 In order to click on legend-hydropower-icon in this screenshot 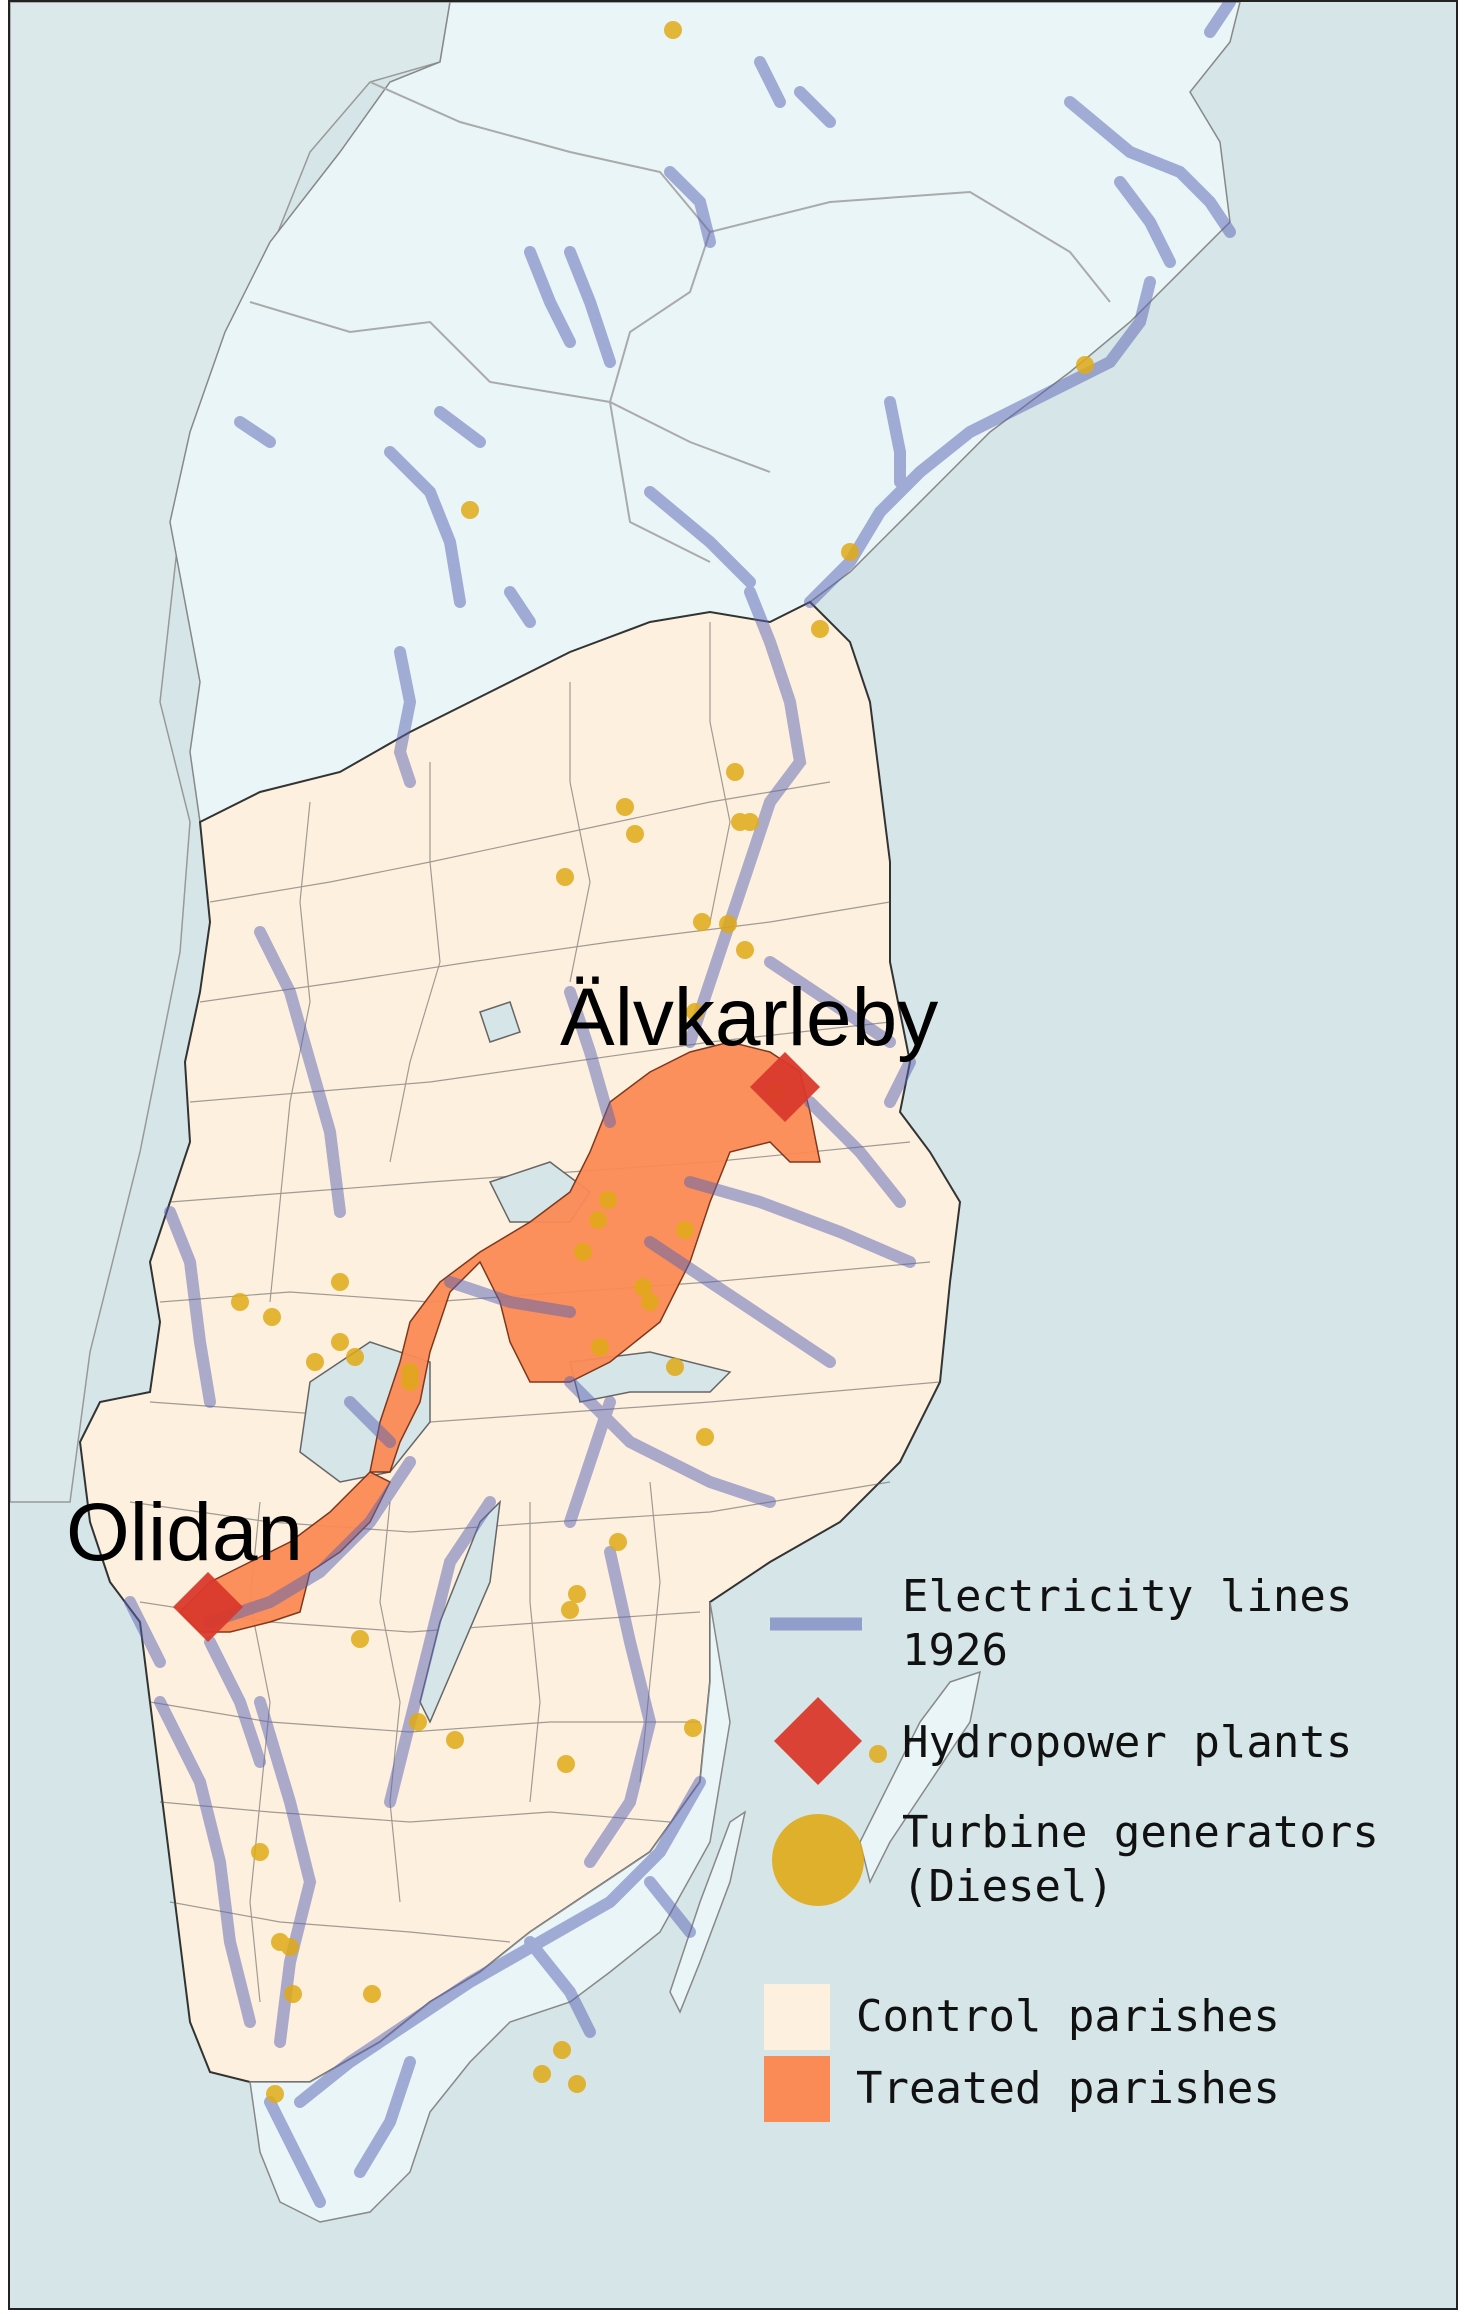, I will do `click(818, 1741)`.